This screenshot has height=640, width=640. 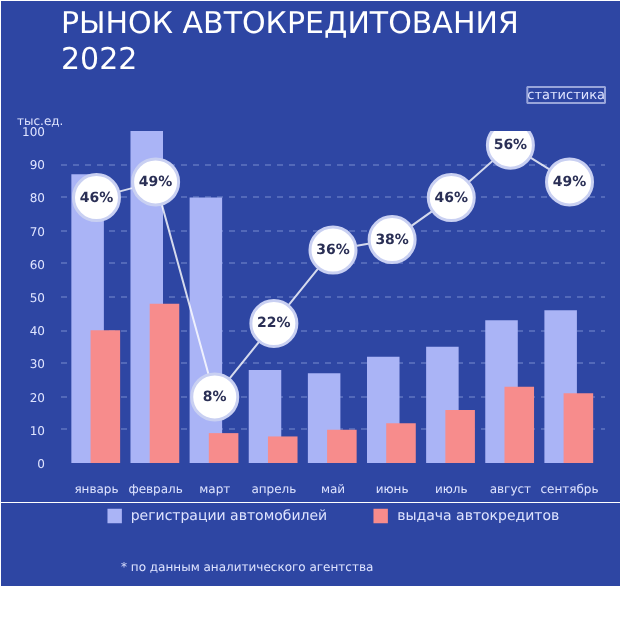 I want to click on chart-title: РЫНОК АВТОКРЕДИТОВАНИЯ 2022, so click(x=290, y=41).